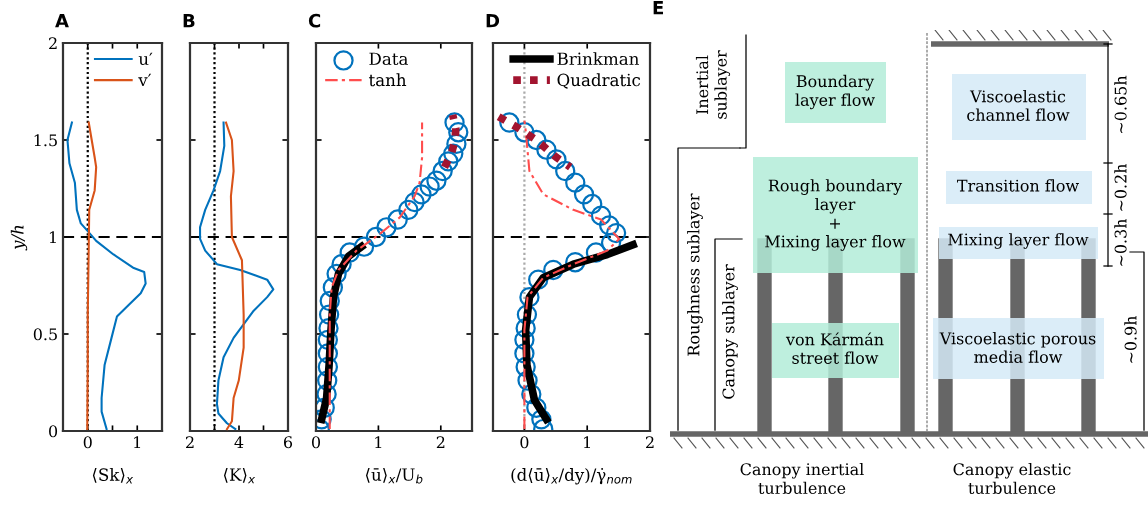 This screenshot has height=505, width=1148. Describe the element at coordinates (835, 215) in the screenshot. I see `text: Rough boundary layer + Mixing layer flow` at that location.